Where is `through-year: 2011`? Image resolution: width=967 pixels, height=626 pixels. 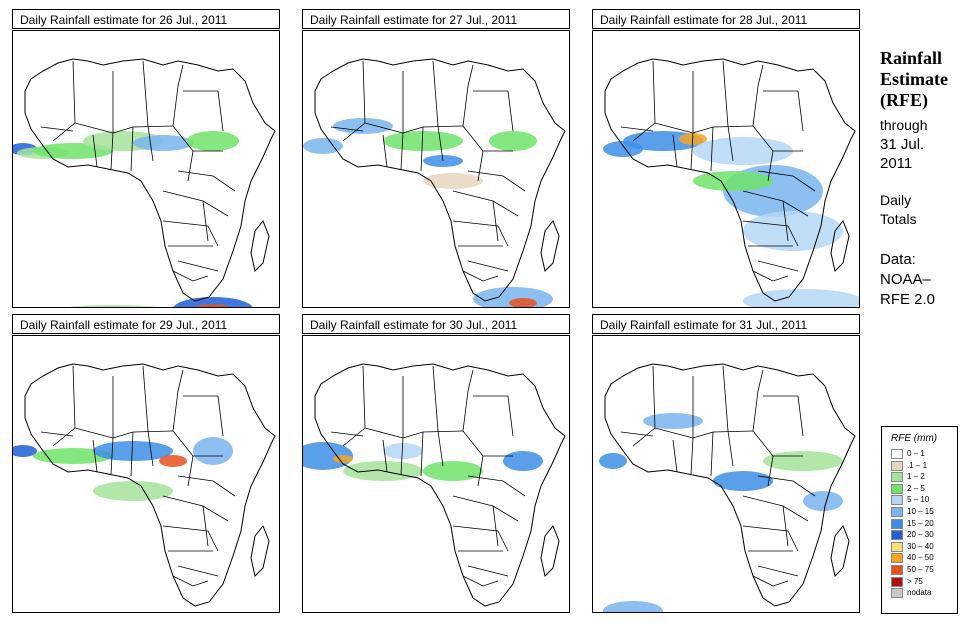 through-year: 2011 is located at coordinates (896, 163).